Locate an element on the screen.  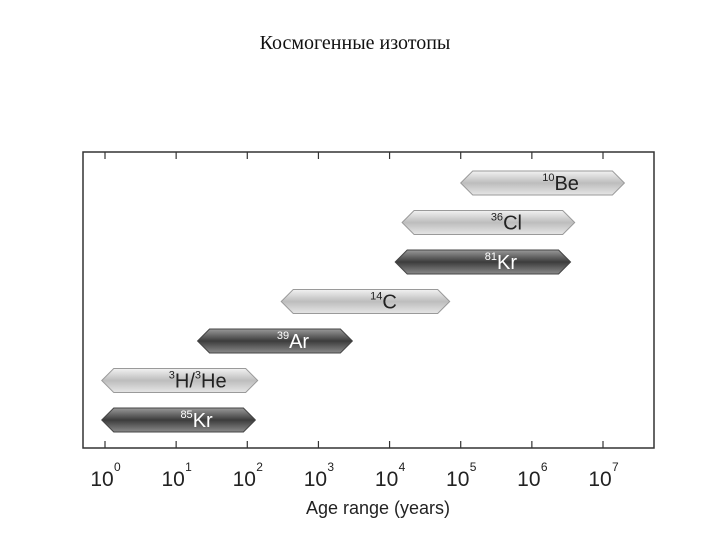
range-bar-label-4: 39Ar is located at coordinates (293, 341).